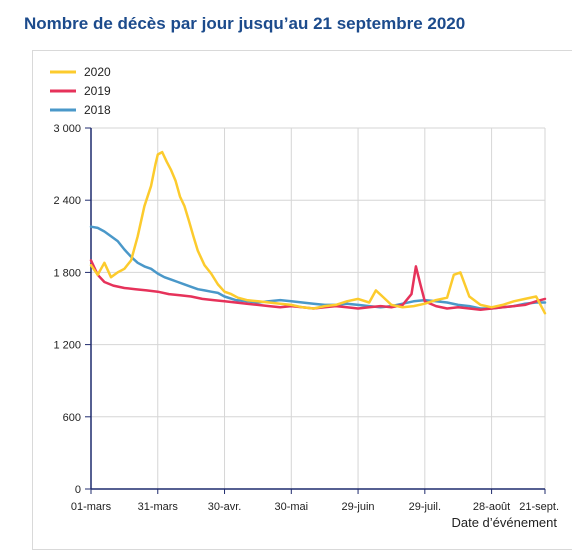 The height and width of the screenshot is (550, 572). What do you see at coordinates (539, 507) in the screenshot?
I see `x-tick-label: 21-sept.` at bounding box center [539, 507].